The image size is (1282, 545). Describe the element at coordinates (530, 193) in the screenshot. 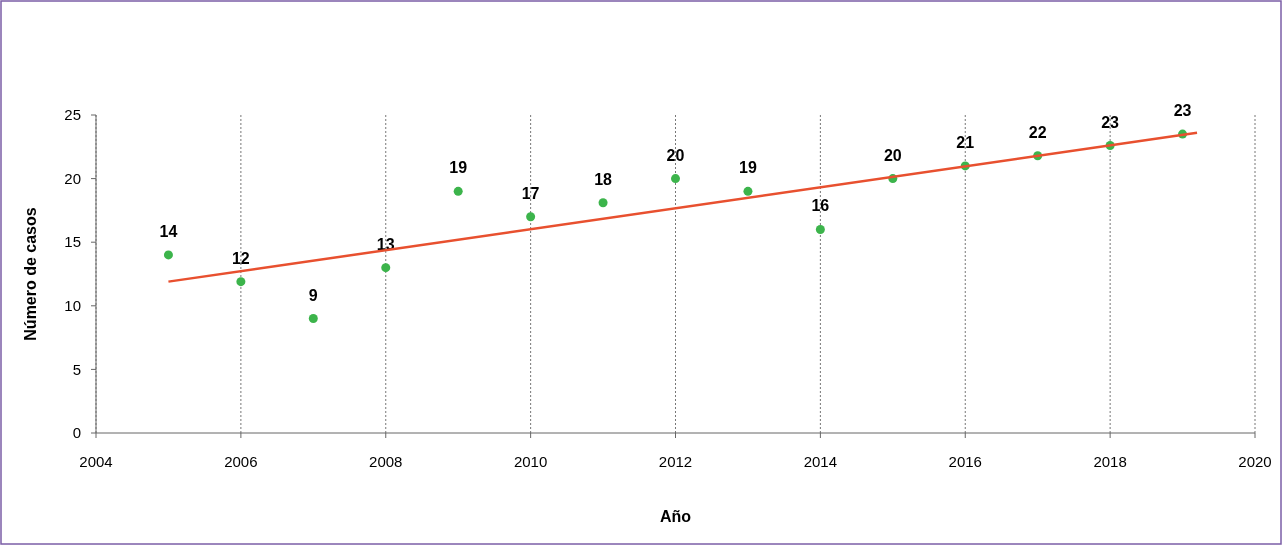

I see `data-label: 17` at that location.